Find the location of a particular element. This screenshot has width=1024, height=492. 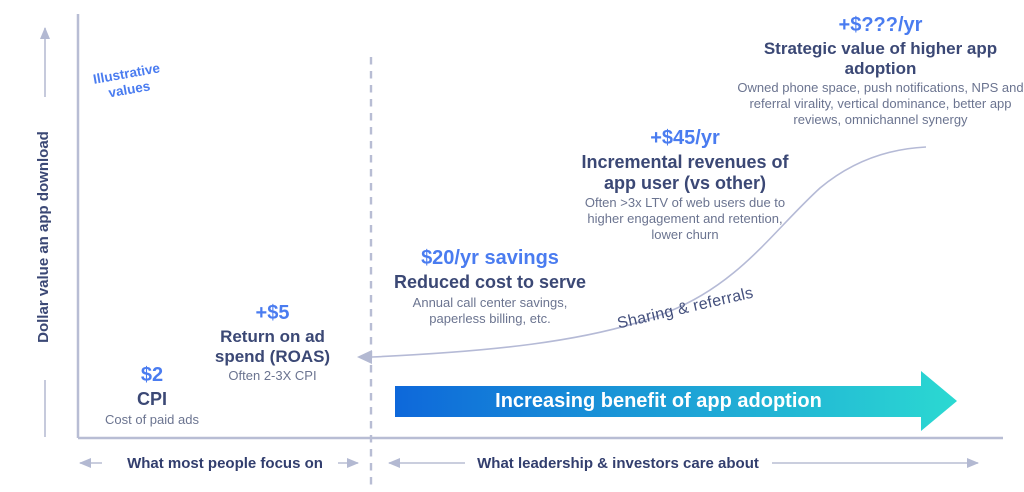

bottom-right-span-label: What leadership & investors care about is located at coordinates (618, 463).